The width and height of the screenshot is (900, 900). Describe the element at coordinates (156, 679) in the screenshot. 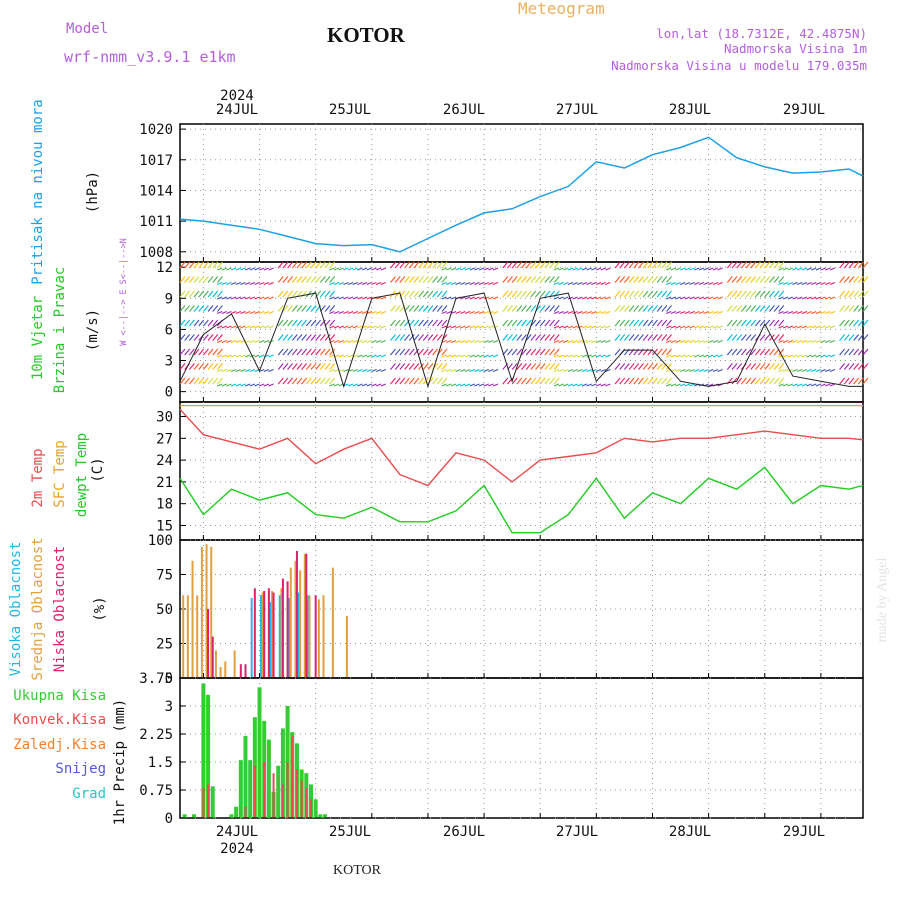

I see `precip-tick-label: 3.75` at that location.